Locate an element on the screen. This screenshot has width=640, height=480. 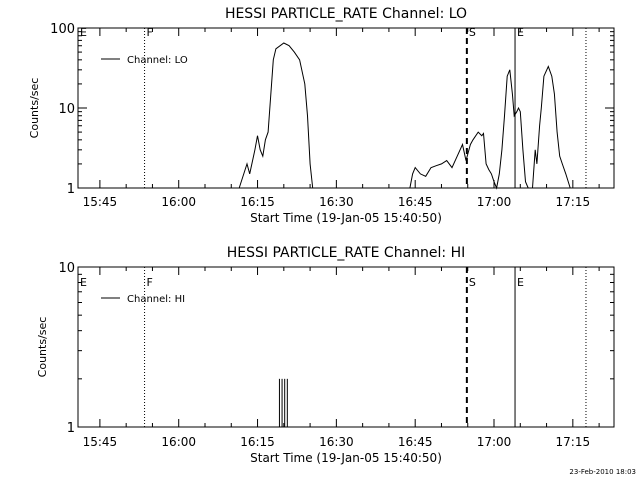
legend-label: Channel: HI is located at coordinates (156, 299).